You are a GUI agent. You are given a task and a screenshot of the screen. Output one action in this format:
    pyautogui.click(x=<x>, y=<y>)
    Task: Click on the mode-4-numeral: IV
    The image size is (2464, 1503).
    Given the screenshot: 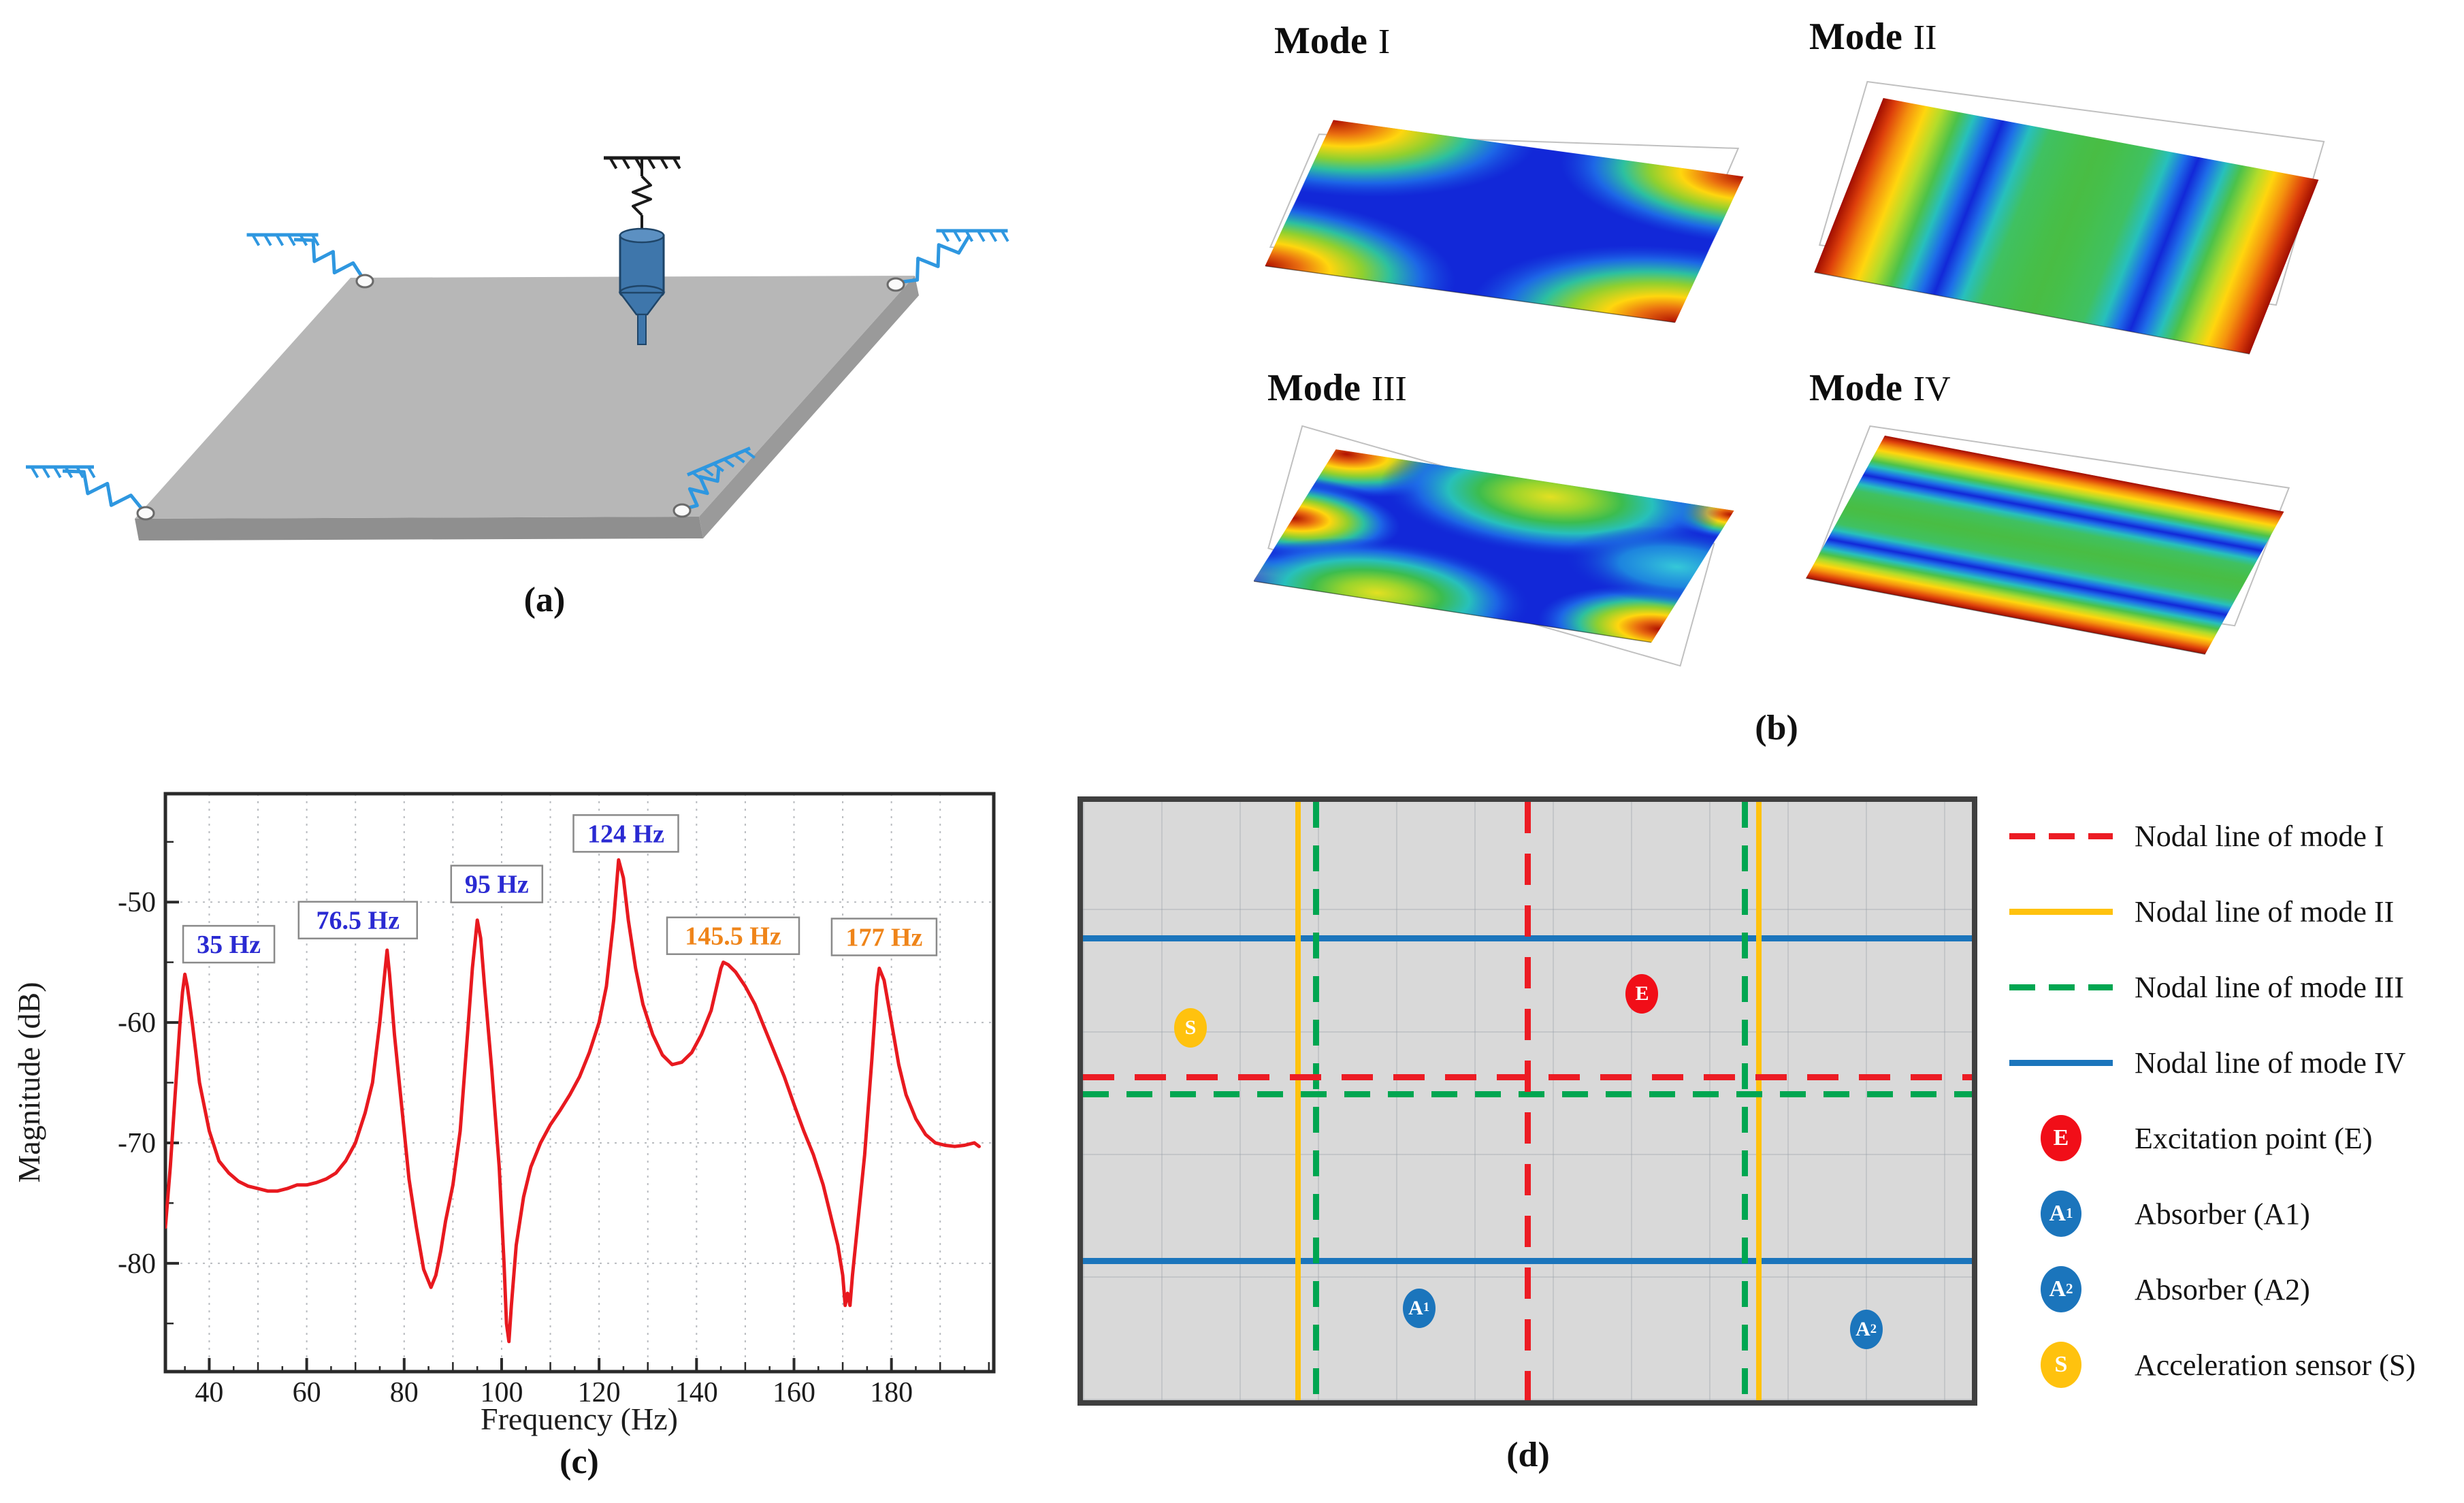 What is the action you would take?
    pyautogui.click(x=1932, y=389)
    